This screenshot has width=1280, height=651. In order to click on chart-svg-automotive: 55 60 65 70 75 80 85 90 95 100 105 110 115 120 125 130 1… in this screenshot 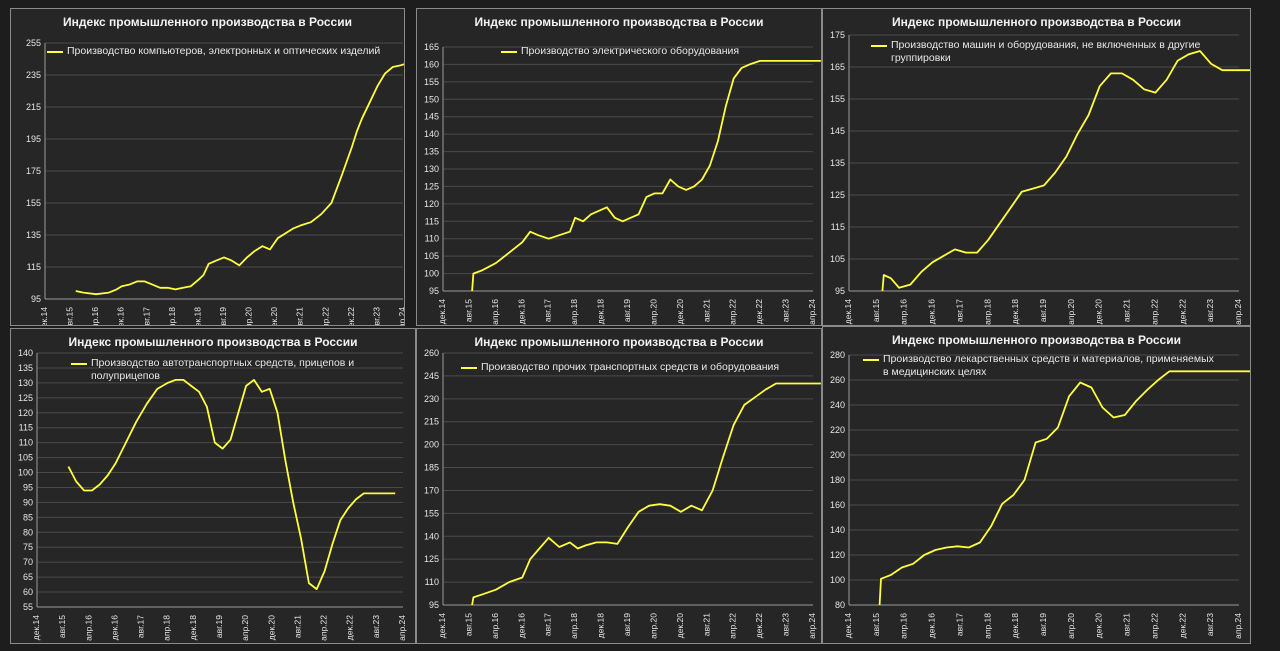, I will do `click(212, 494)`.